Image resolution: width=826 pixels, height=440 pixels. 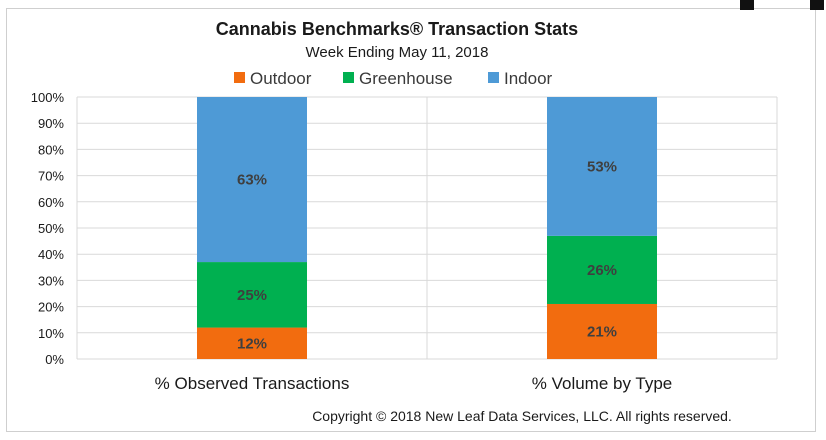 I want to click on data-label: 53%, so click(x=602, y=166).